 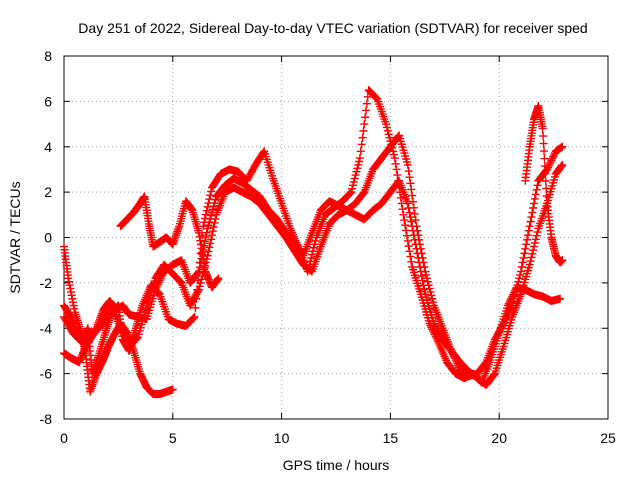 I want to click on y-tick-label: 0, so click(x=48, y=238).